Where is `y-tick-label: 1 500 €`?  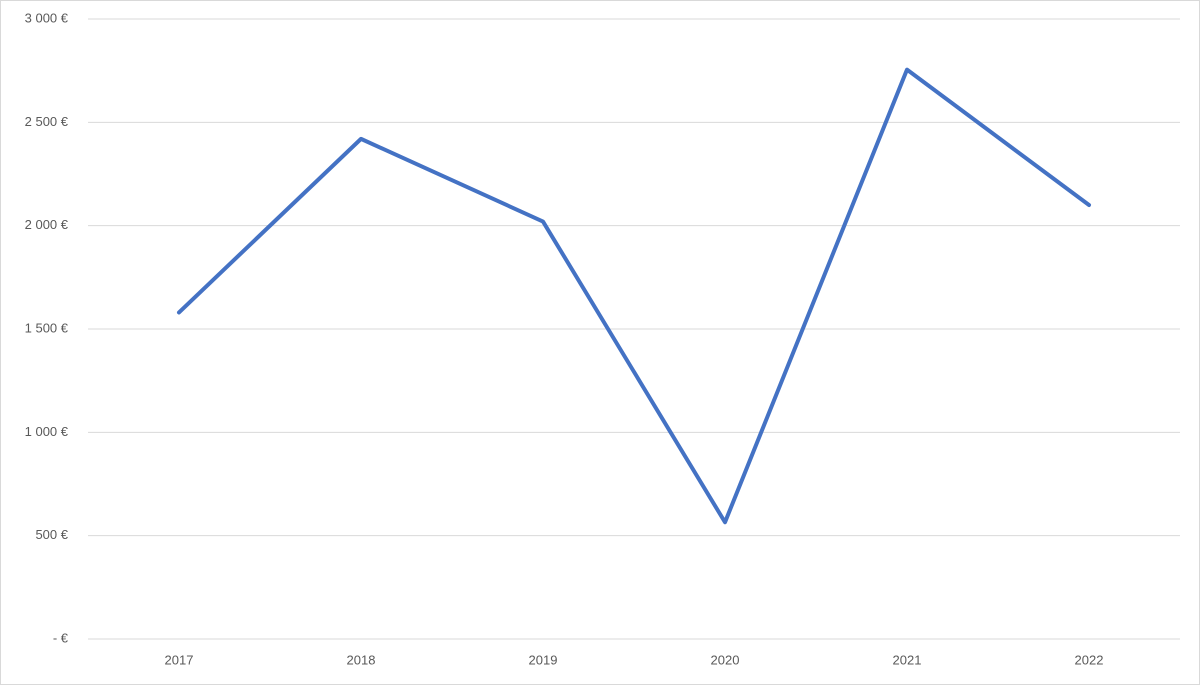 y-tick-label: 1 500 € is located at coordinates (47, 327).